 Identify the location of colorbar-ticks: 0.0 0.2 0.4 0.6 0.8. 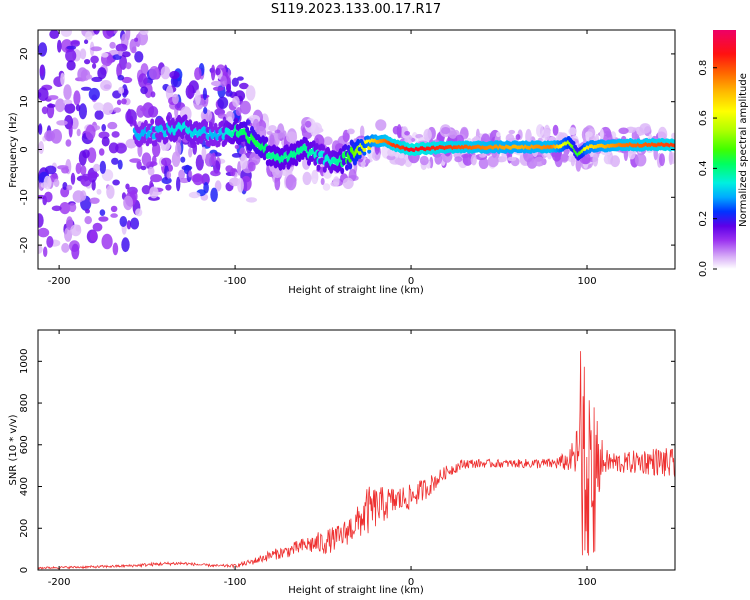
(707, 168).